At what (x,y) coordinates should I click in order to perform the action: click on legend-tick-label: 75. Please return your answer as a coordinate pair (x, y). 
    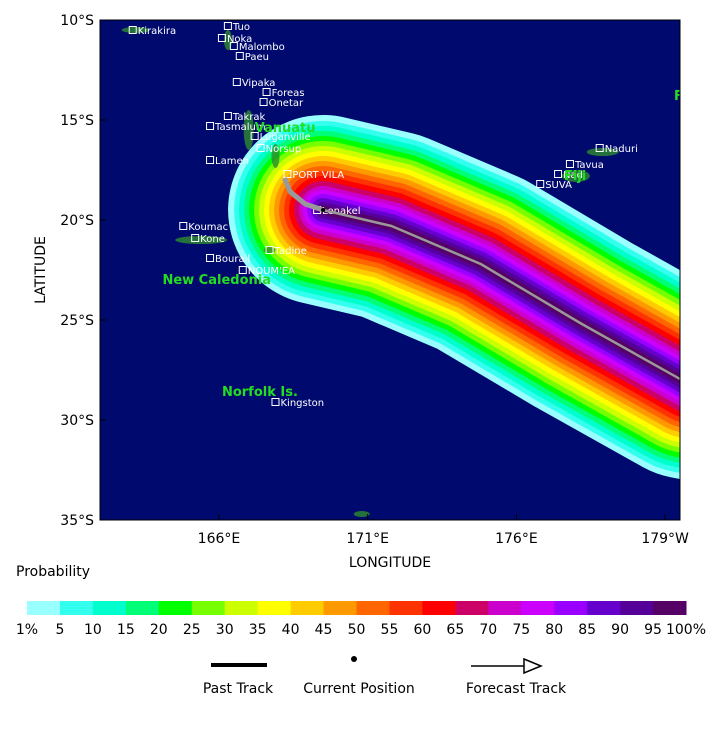
    Looking at the image, I should click on (521, 630).